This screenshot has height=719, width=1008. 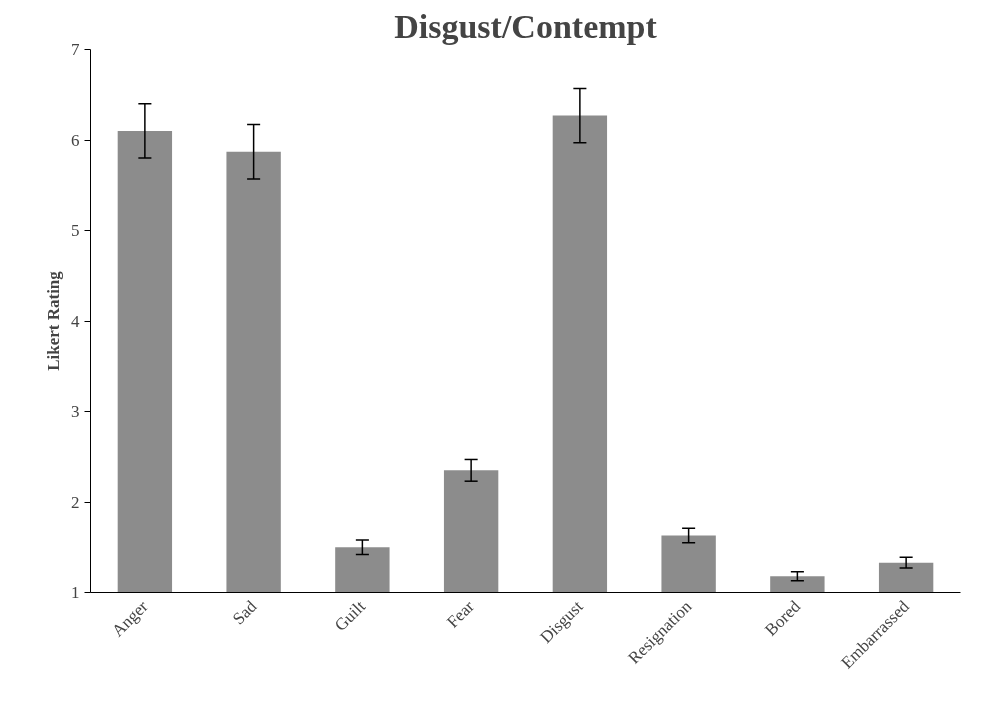 What do you see at coordinates (461, 614) in the screenshot?
I see `x-tick-label: Fear` at bounding box center [461, 614].